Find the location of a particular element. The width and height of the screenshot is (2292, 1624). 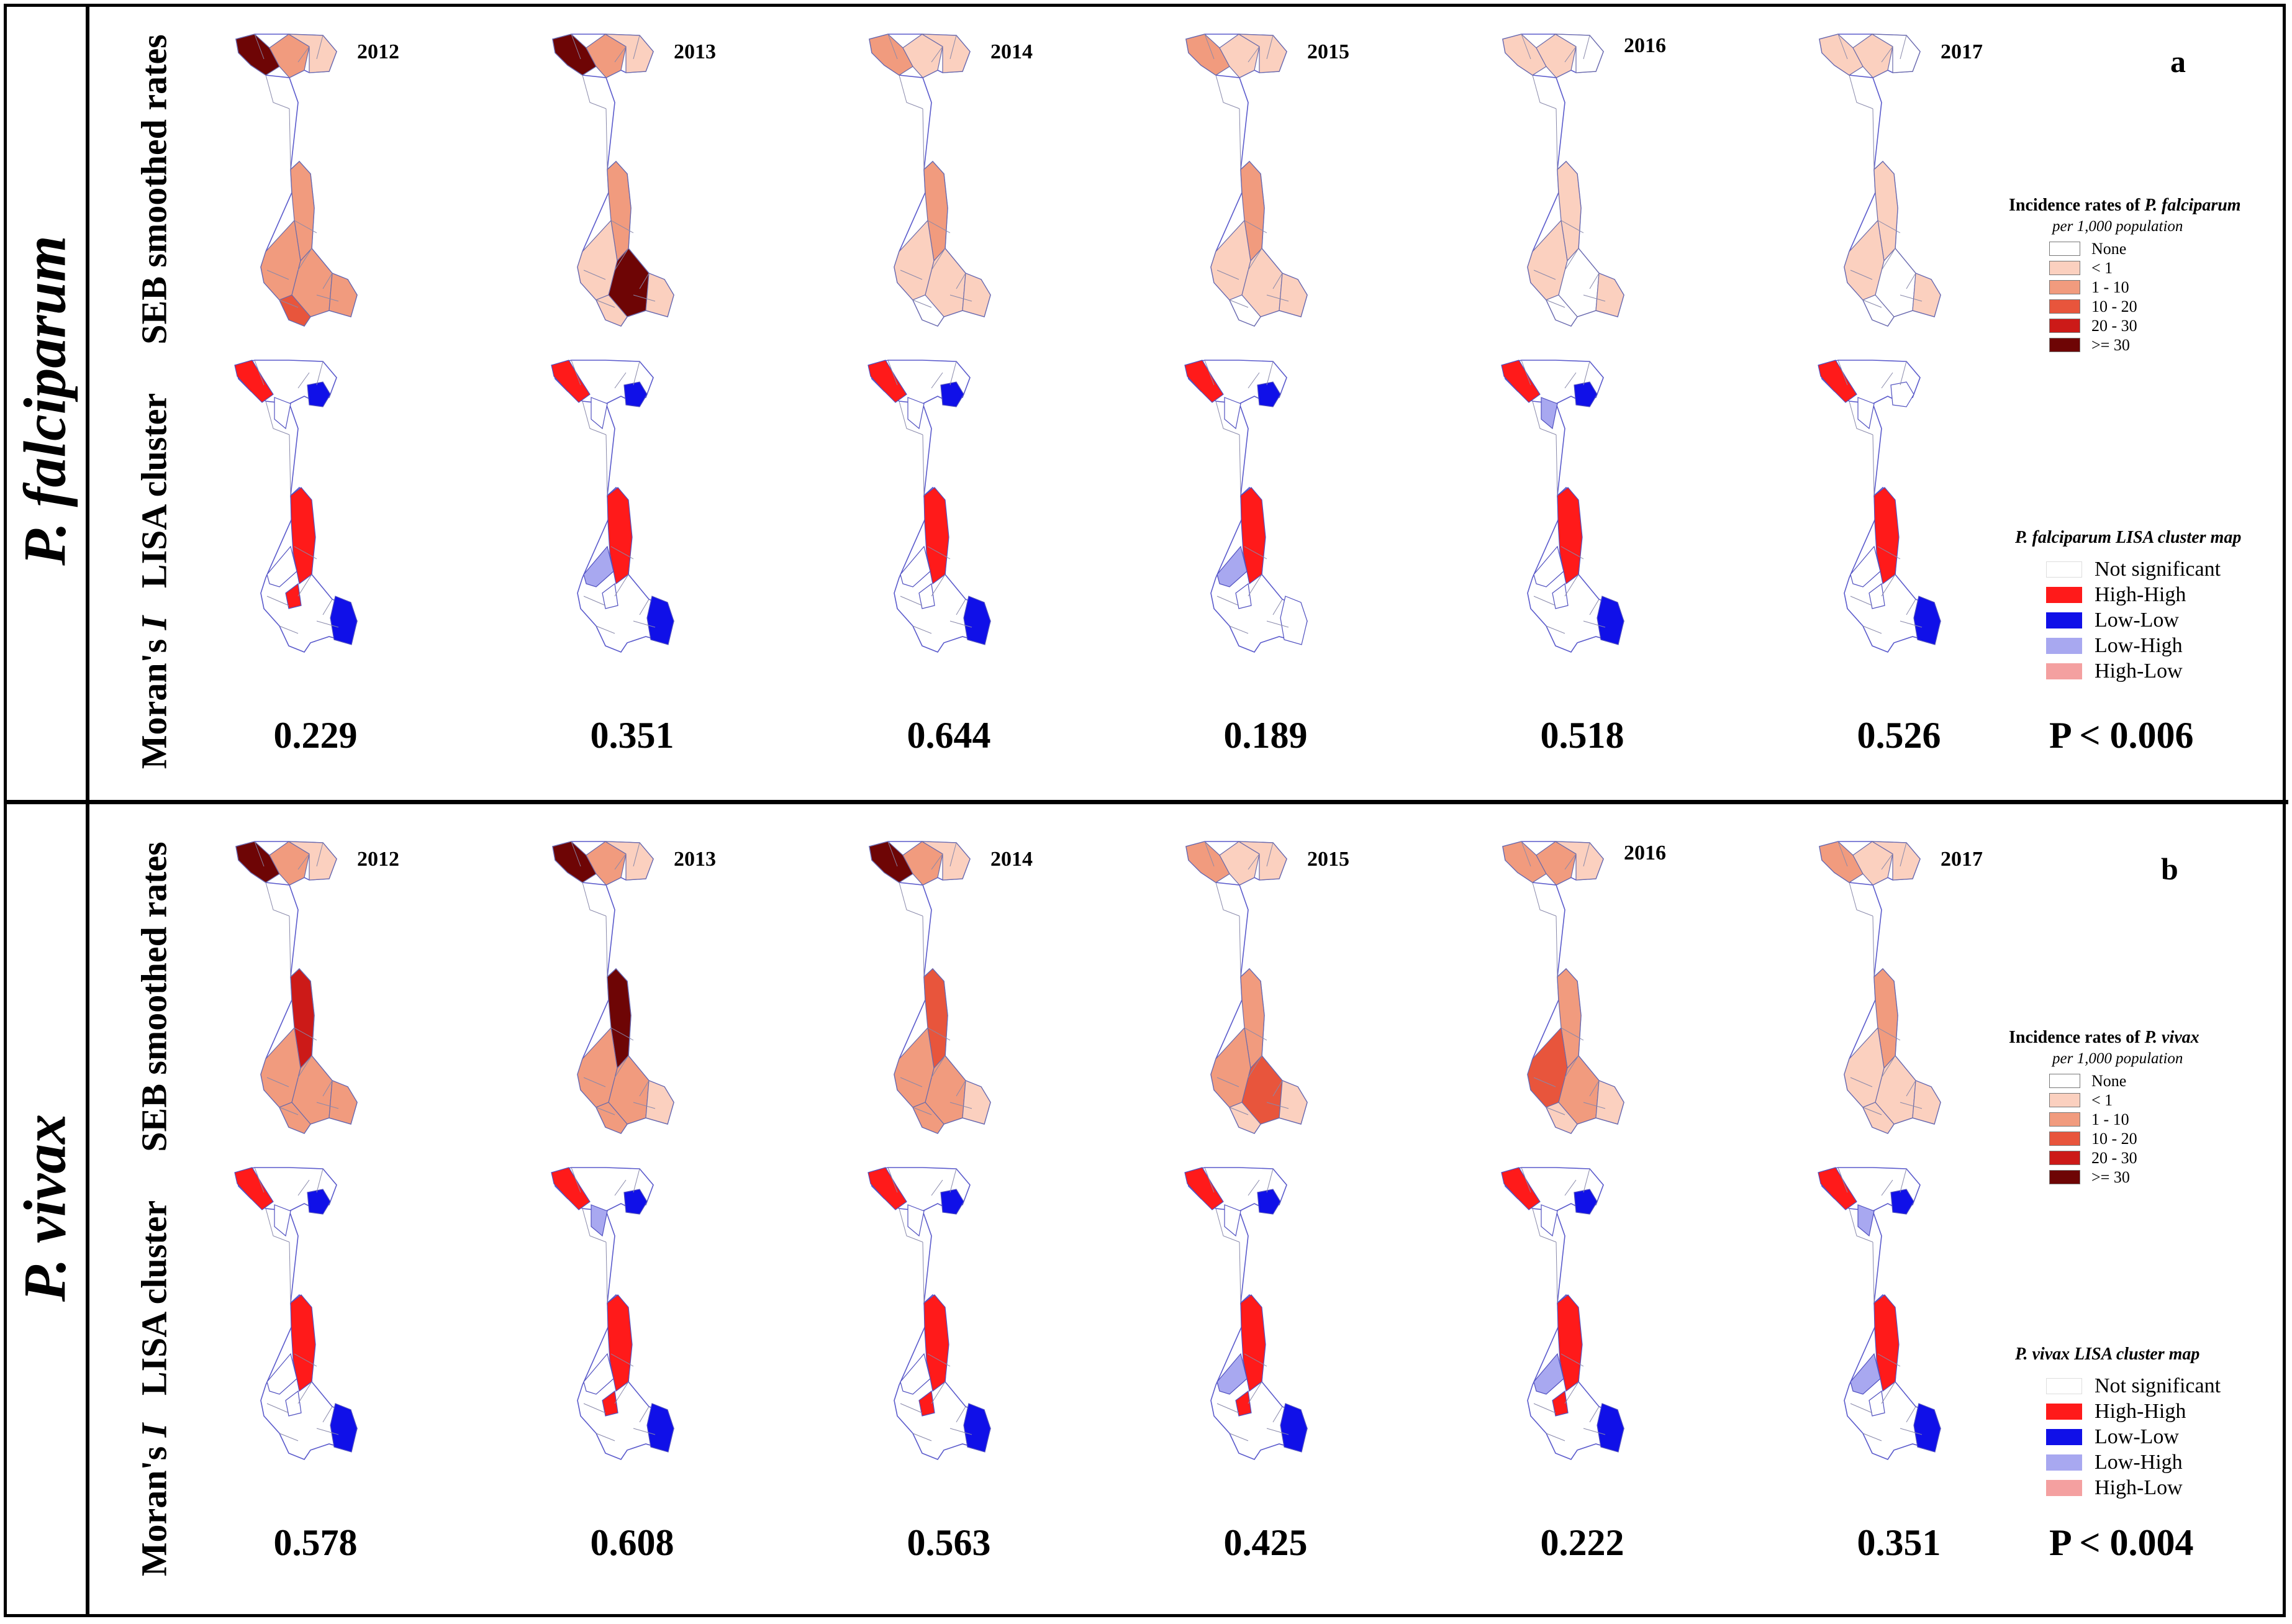

moran-value: 0.518 is located at coordinates (1582, 735).